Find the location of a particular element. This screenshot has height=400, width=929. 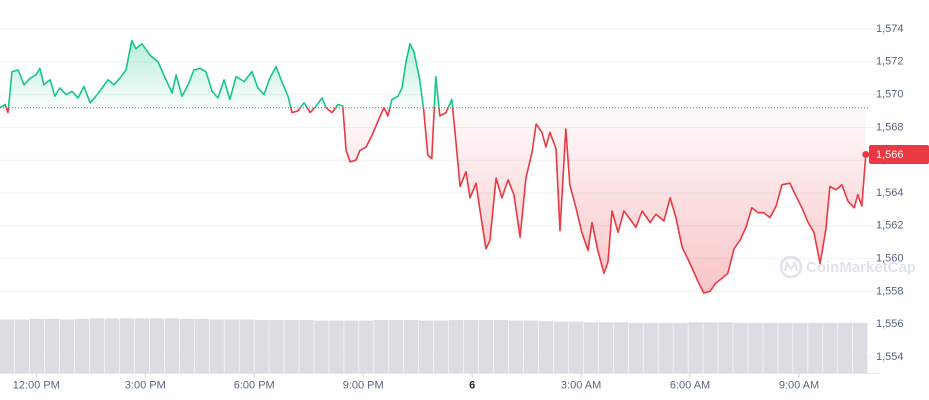

price-badge is located at coordinates (899, 154).